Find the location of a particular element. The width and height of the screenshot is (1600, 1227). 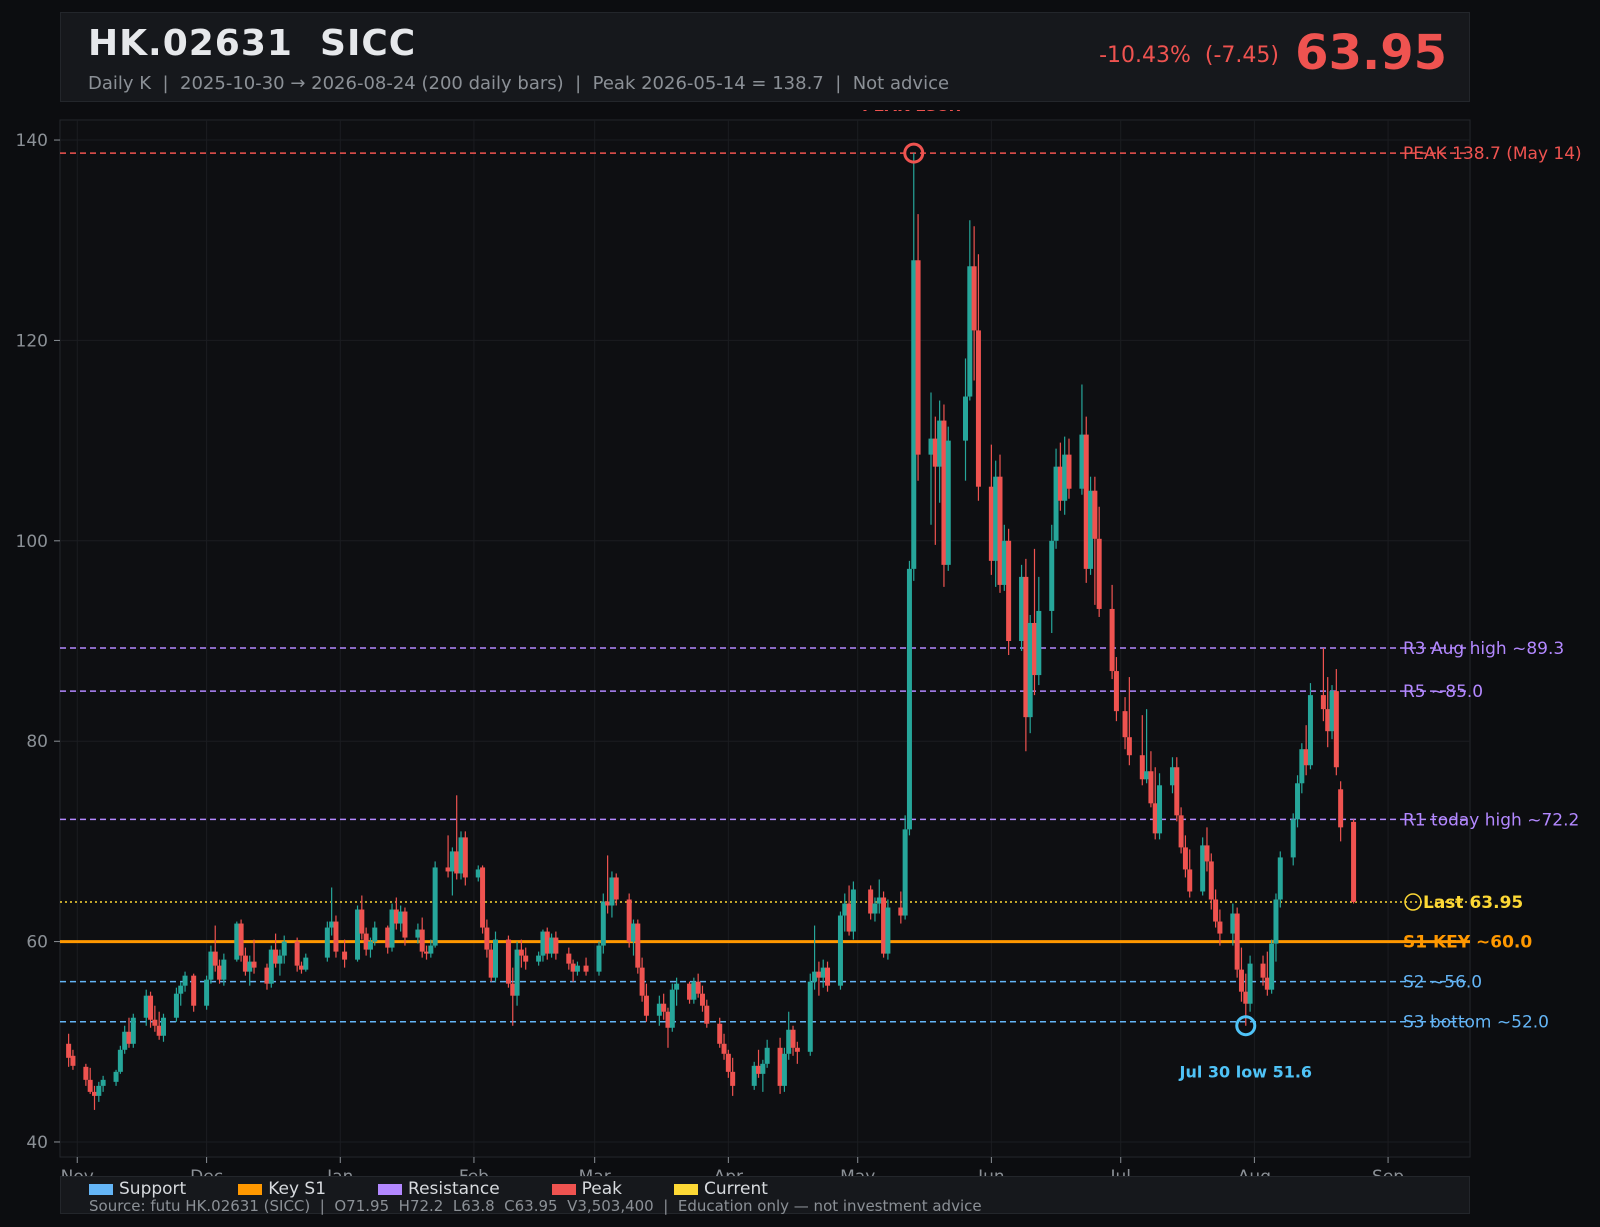

level-label: R5 ~85.0 is located at coordinates (1443, 692).